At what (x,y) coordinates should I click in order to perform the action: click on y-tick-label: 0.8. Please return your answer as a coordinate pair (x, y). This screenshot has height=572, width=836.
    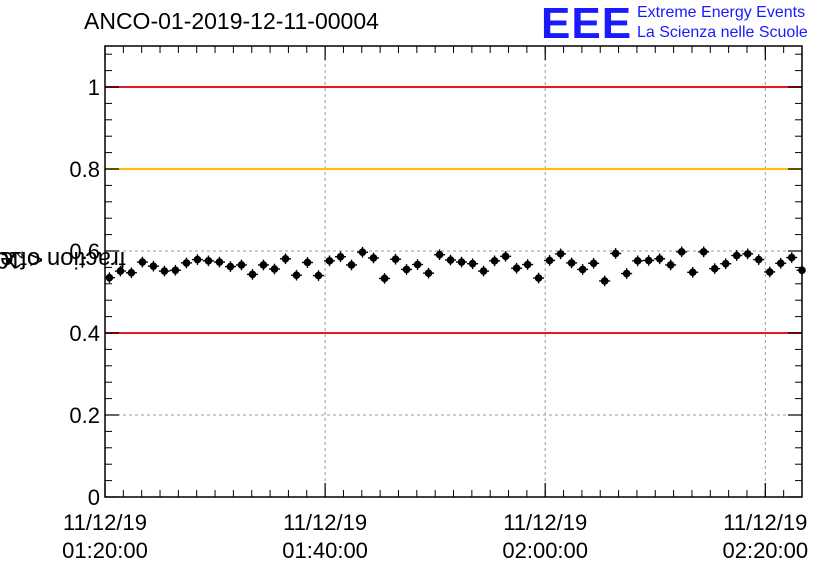
    Looking at the image, I should click on (84, 169).